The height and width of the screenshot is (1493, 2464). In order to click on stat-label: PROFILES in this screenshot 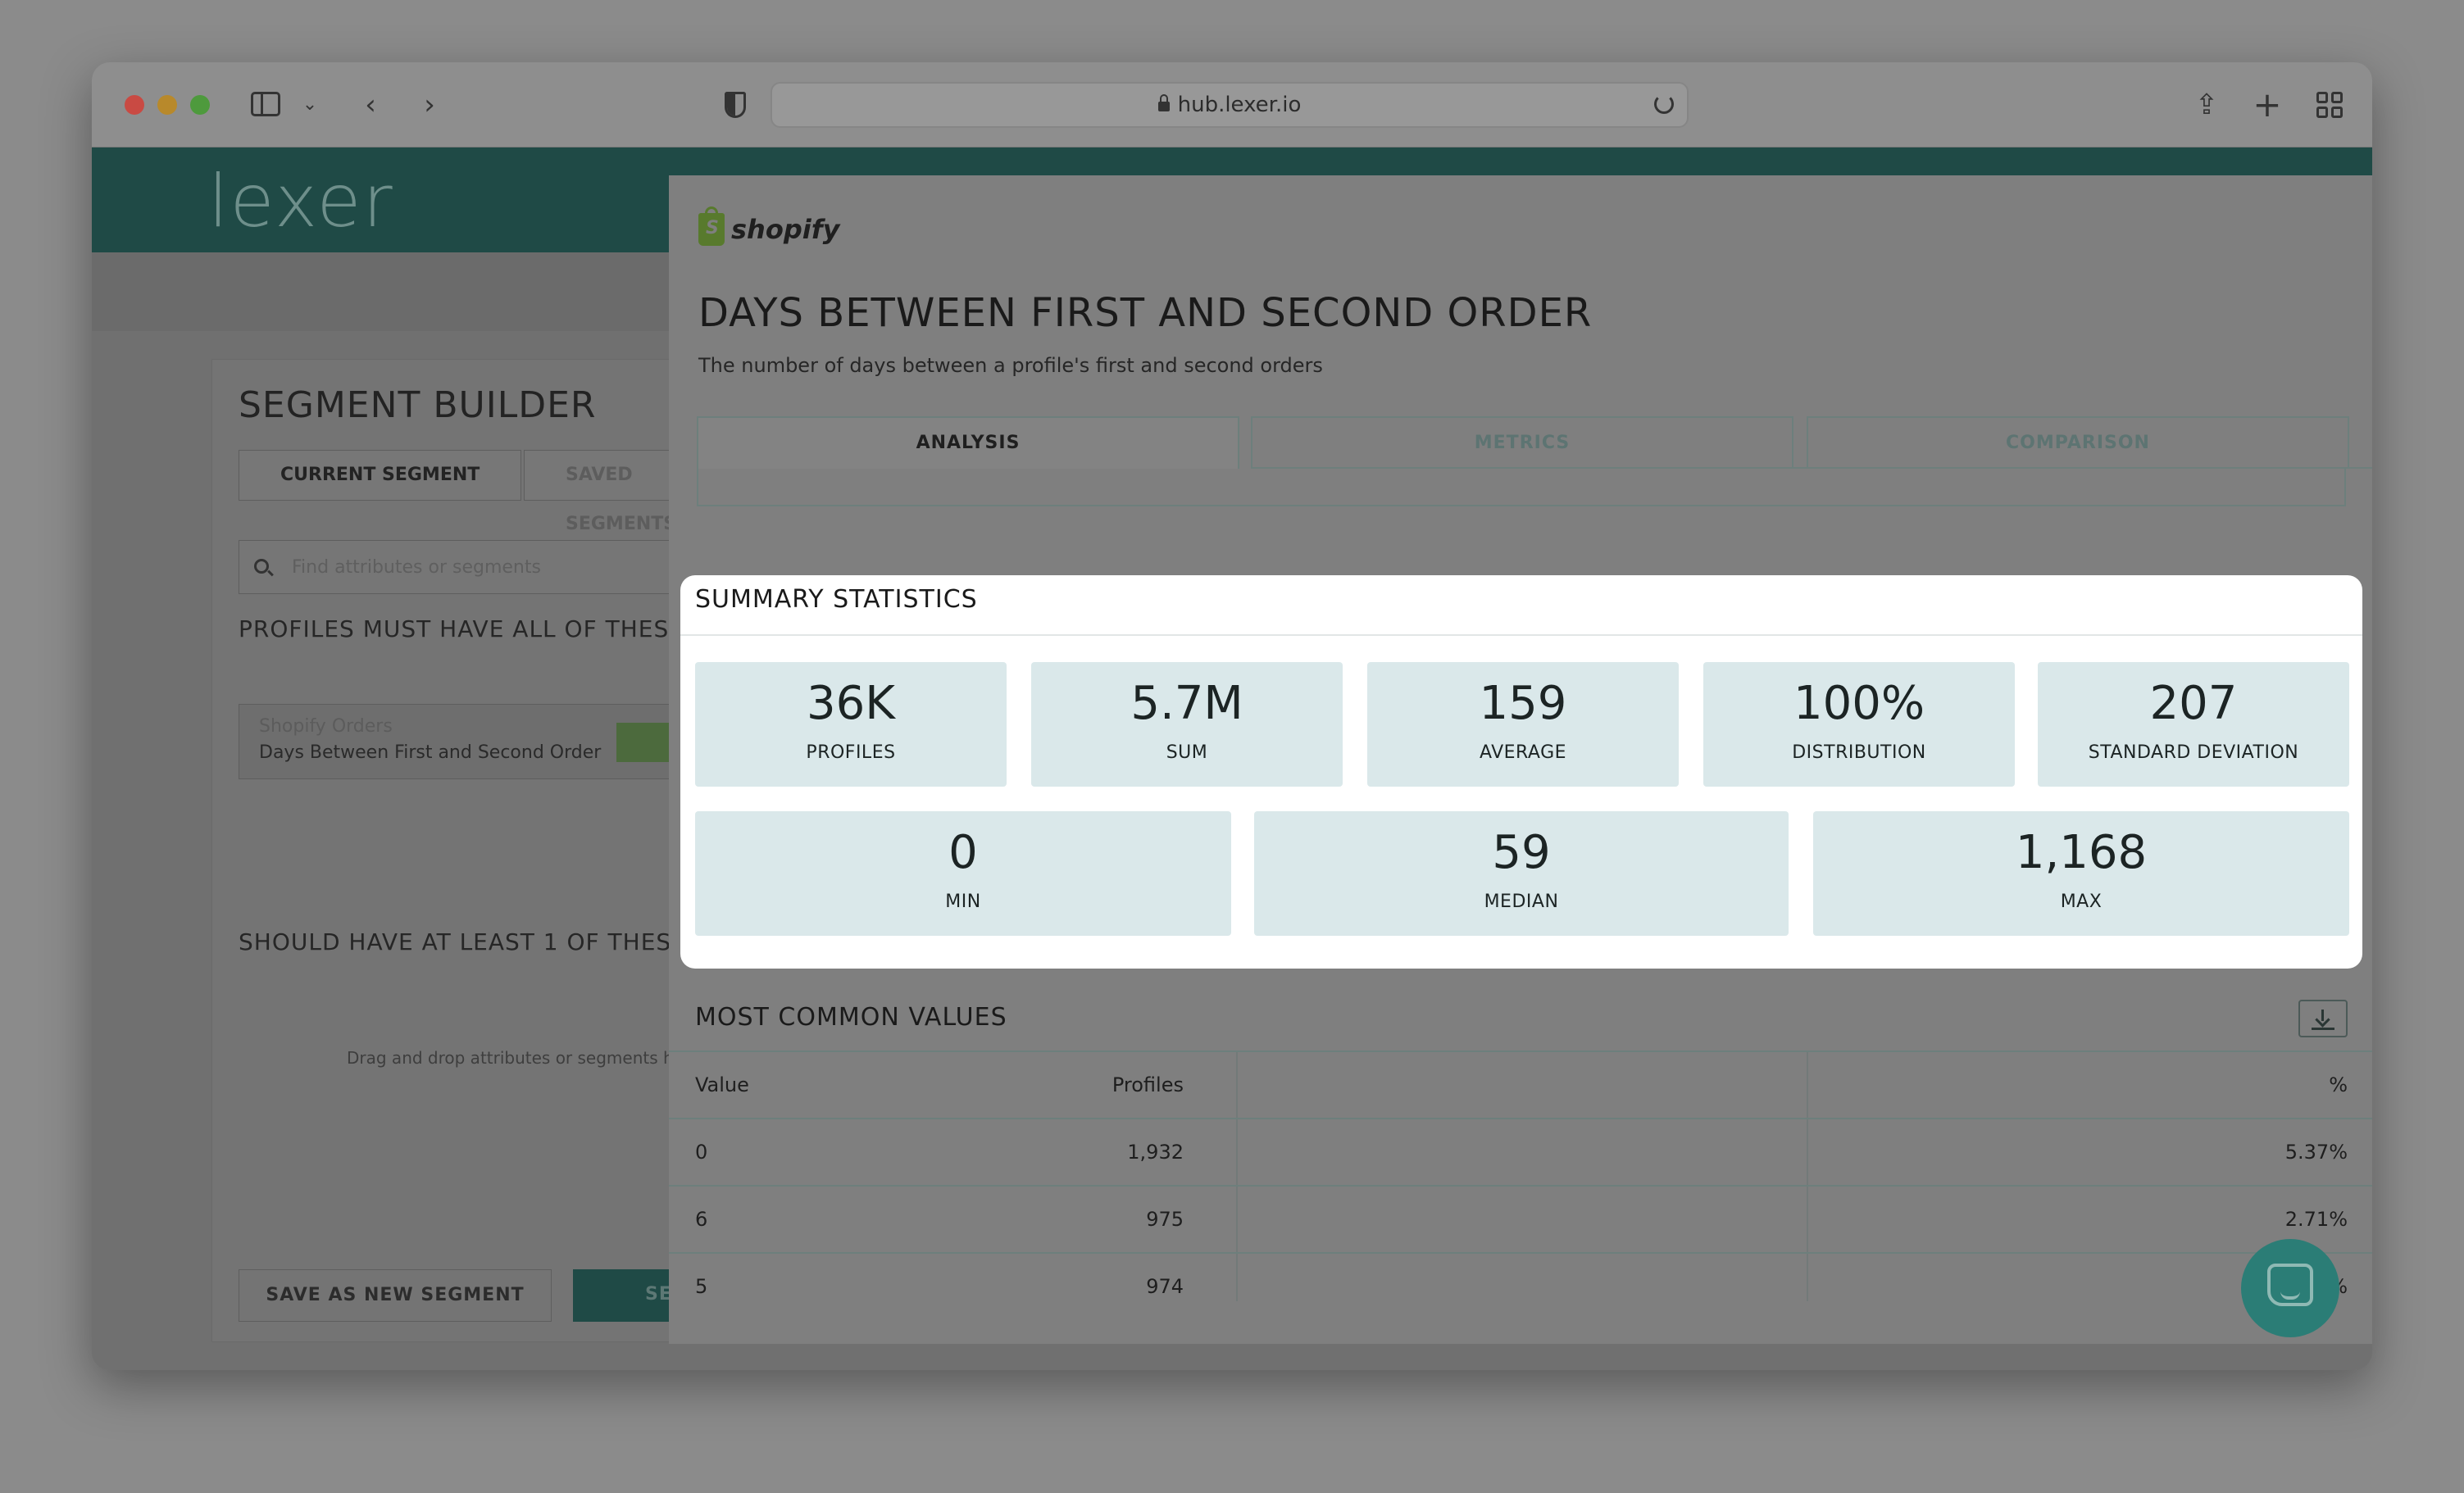, I will do `click(851, 753)`.